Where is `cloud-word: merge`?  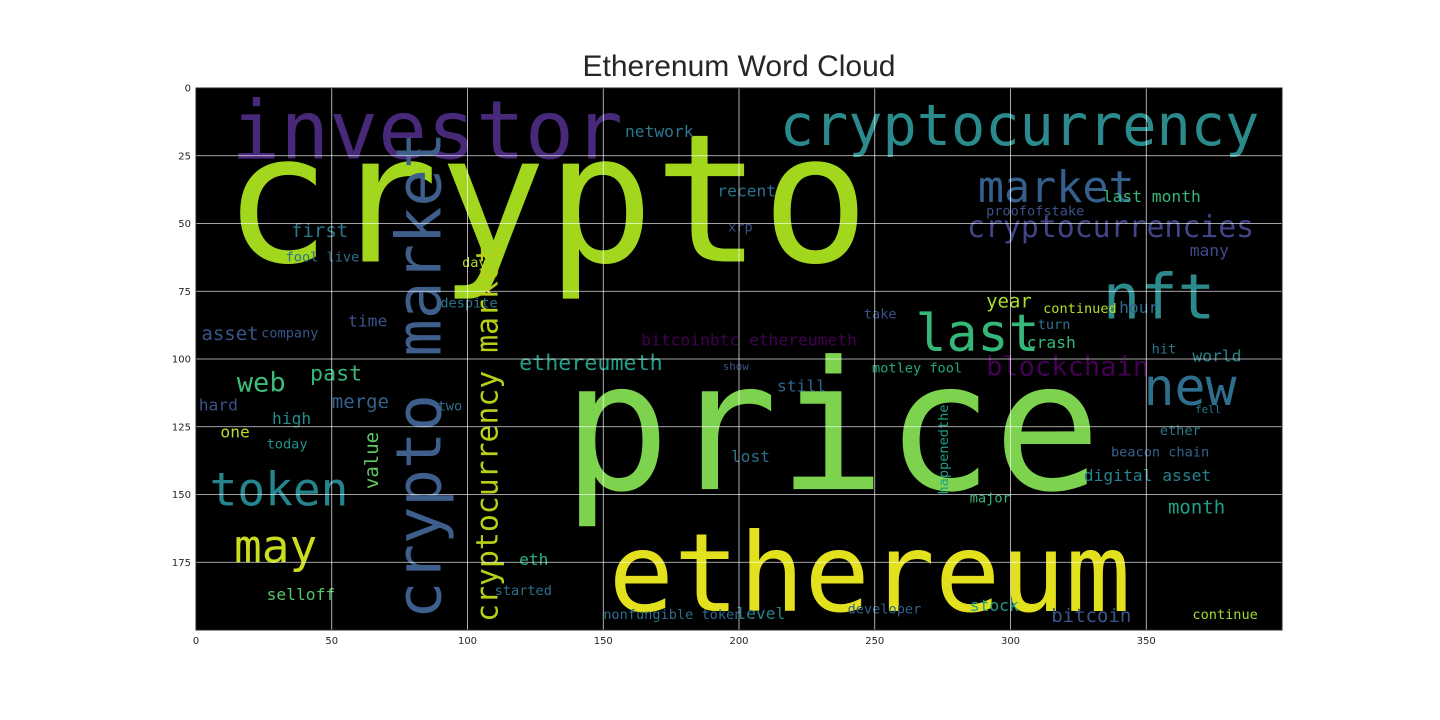 cloud-word: merge is located at coordinates (360, 402).